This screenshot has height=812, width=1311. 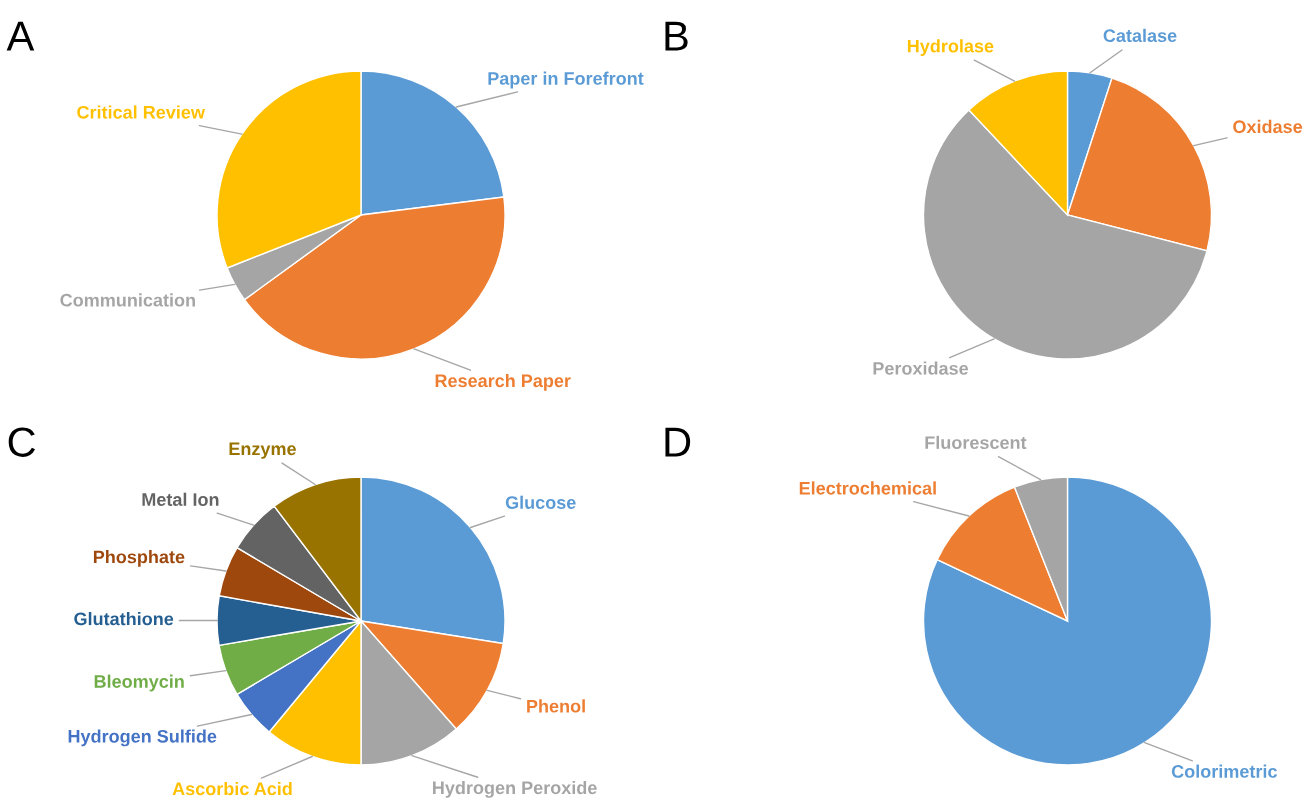 What do you see at coordinates (1140, 35) in the screenshot?
I see `slice-label: Catalase` at bounding box center [1140, 35].